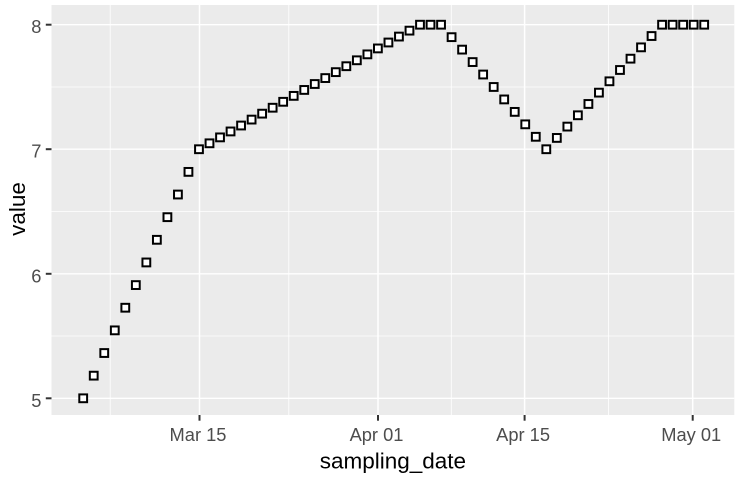  What do you see at coordinates (36, 26) in the screenshot?
I see `svg-text: 8` at bounding box center [36, 26].